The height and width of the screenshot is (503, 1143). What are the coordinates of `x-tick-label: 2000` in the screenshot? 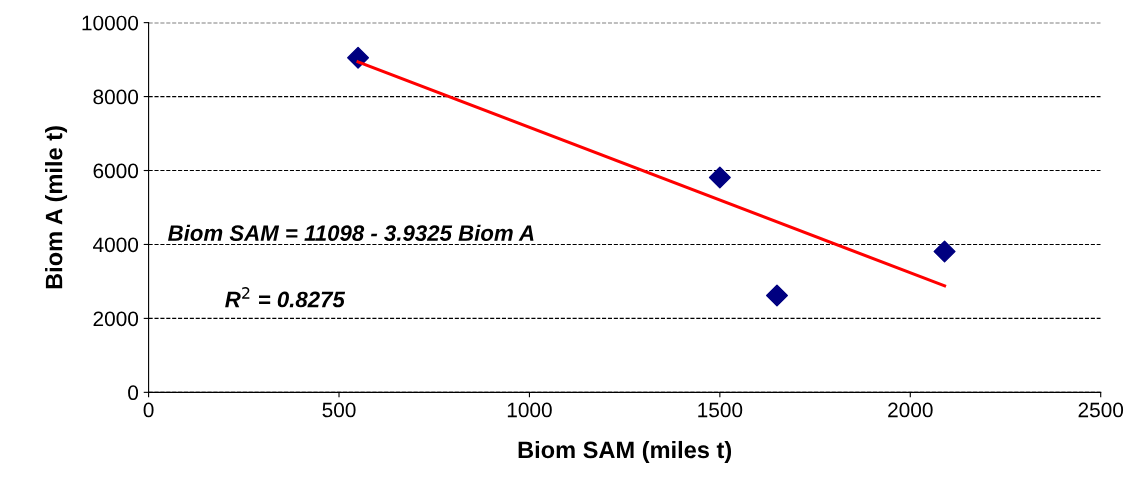 It's located at (910, 410).